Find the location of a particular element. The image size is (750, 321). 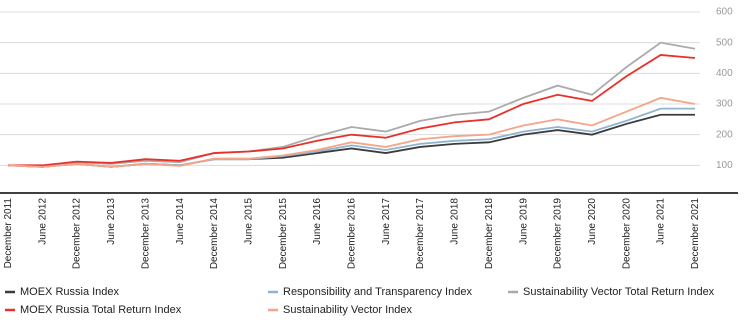

x-tick-label: December 2014 is located at coordinates (214, 234).